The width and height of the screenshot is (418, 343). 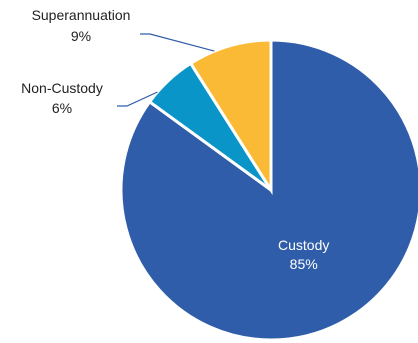 What do you see at coordinates (177, 42) in the screenshot?
I see `leader-line-superannuation` at bounding box center [177, 42].